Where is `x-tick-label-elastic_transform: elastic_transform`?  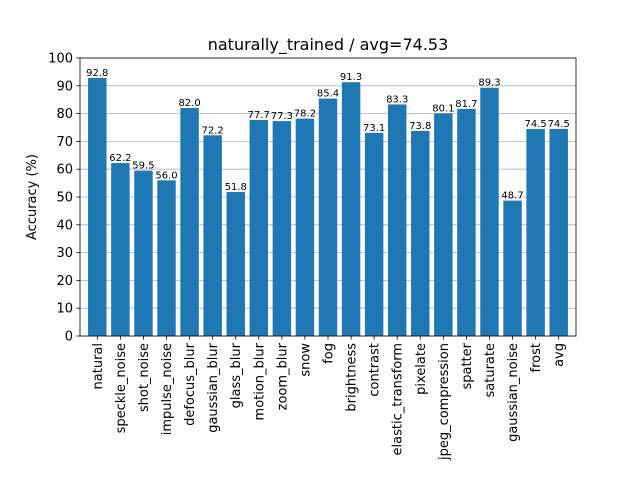
x-tick-label-elastic_transform: elastic_transform is located at coordinates (398, 399).